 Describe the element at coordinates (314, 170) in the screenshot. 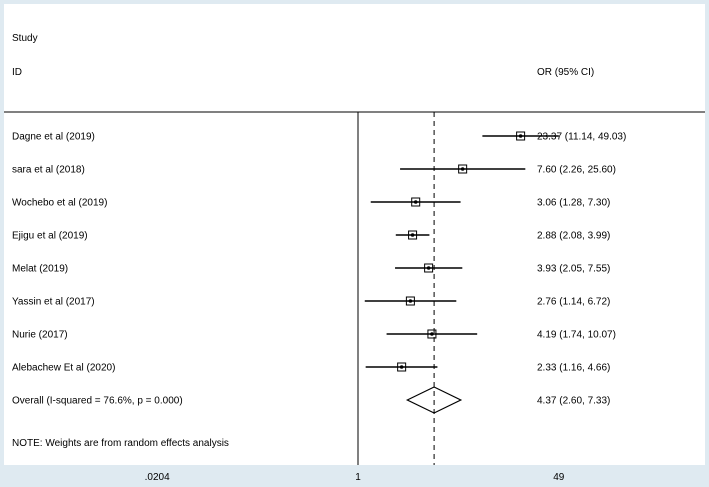

I see `study-row: sara et al (2018) 7.60 (2.26, 25.60)` at that location.